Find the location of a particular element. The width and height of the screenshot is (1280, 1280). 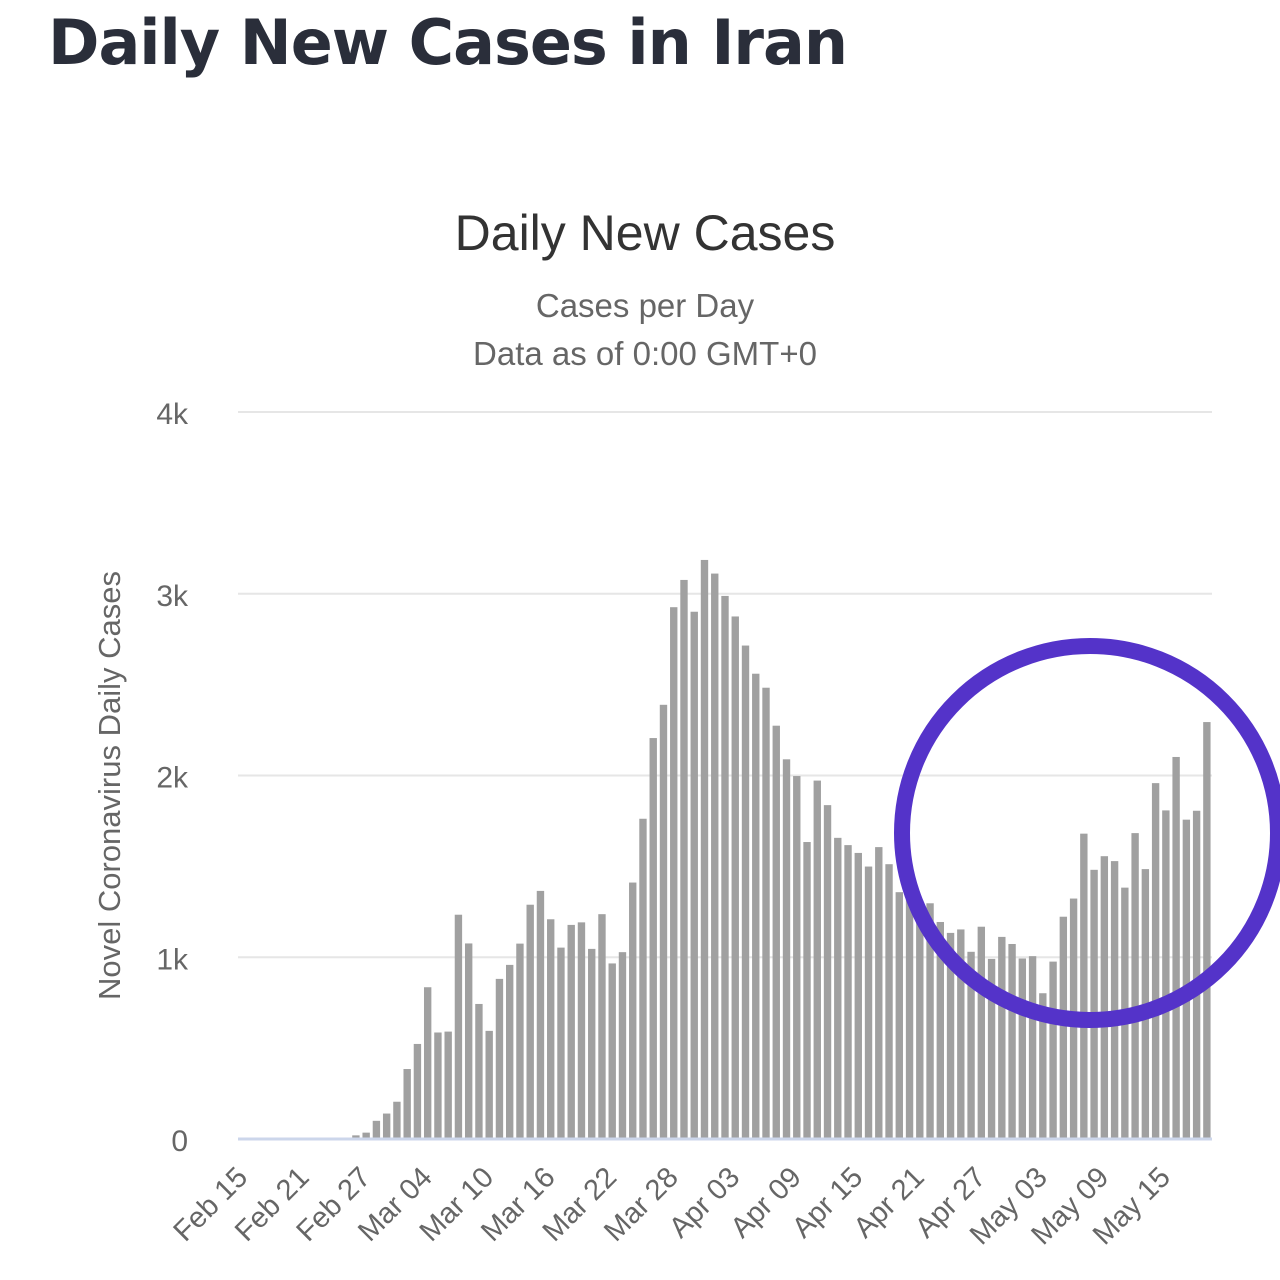

y-tick-label: 4k is located at coordinates (172, 414).